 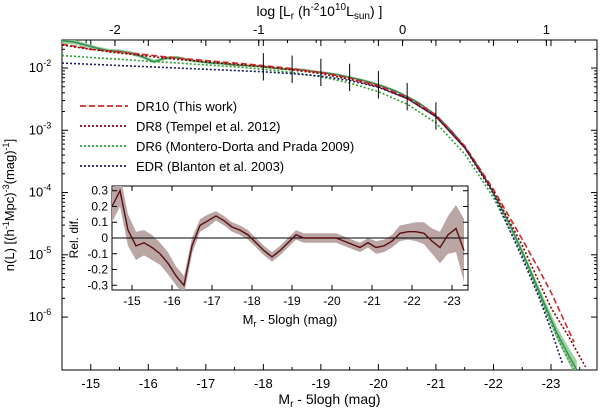 What do you see at coordinates (74, 238) in the screenshot?
I see `inset-y-axis-label: Rel. dif.` at bounding box center [74, 238].